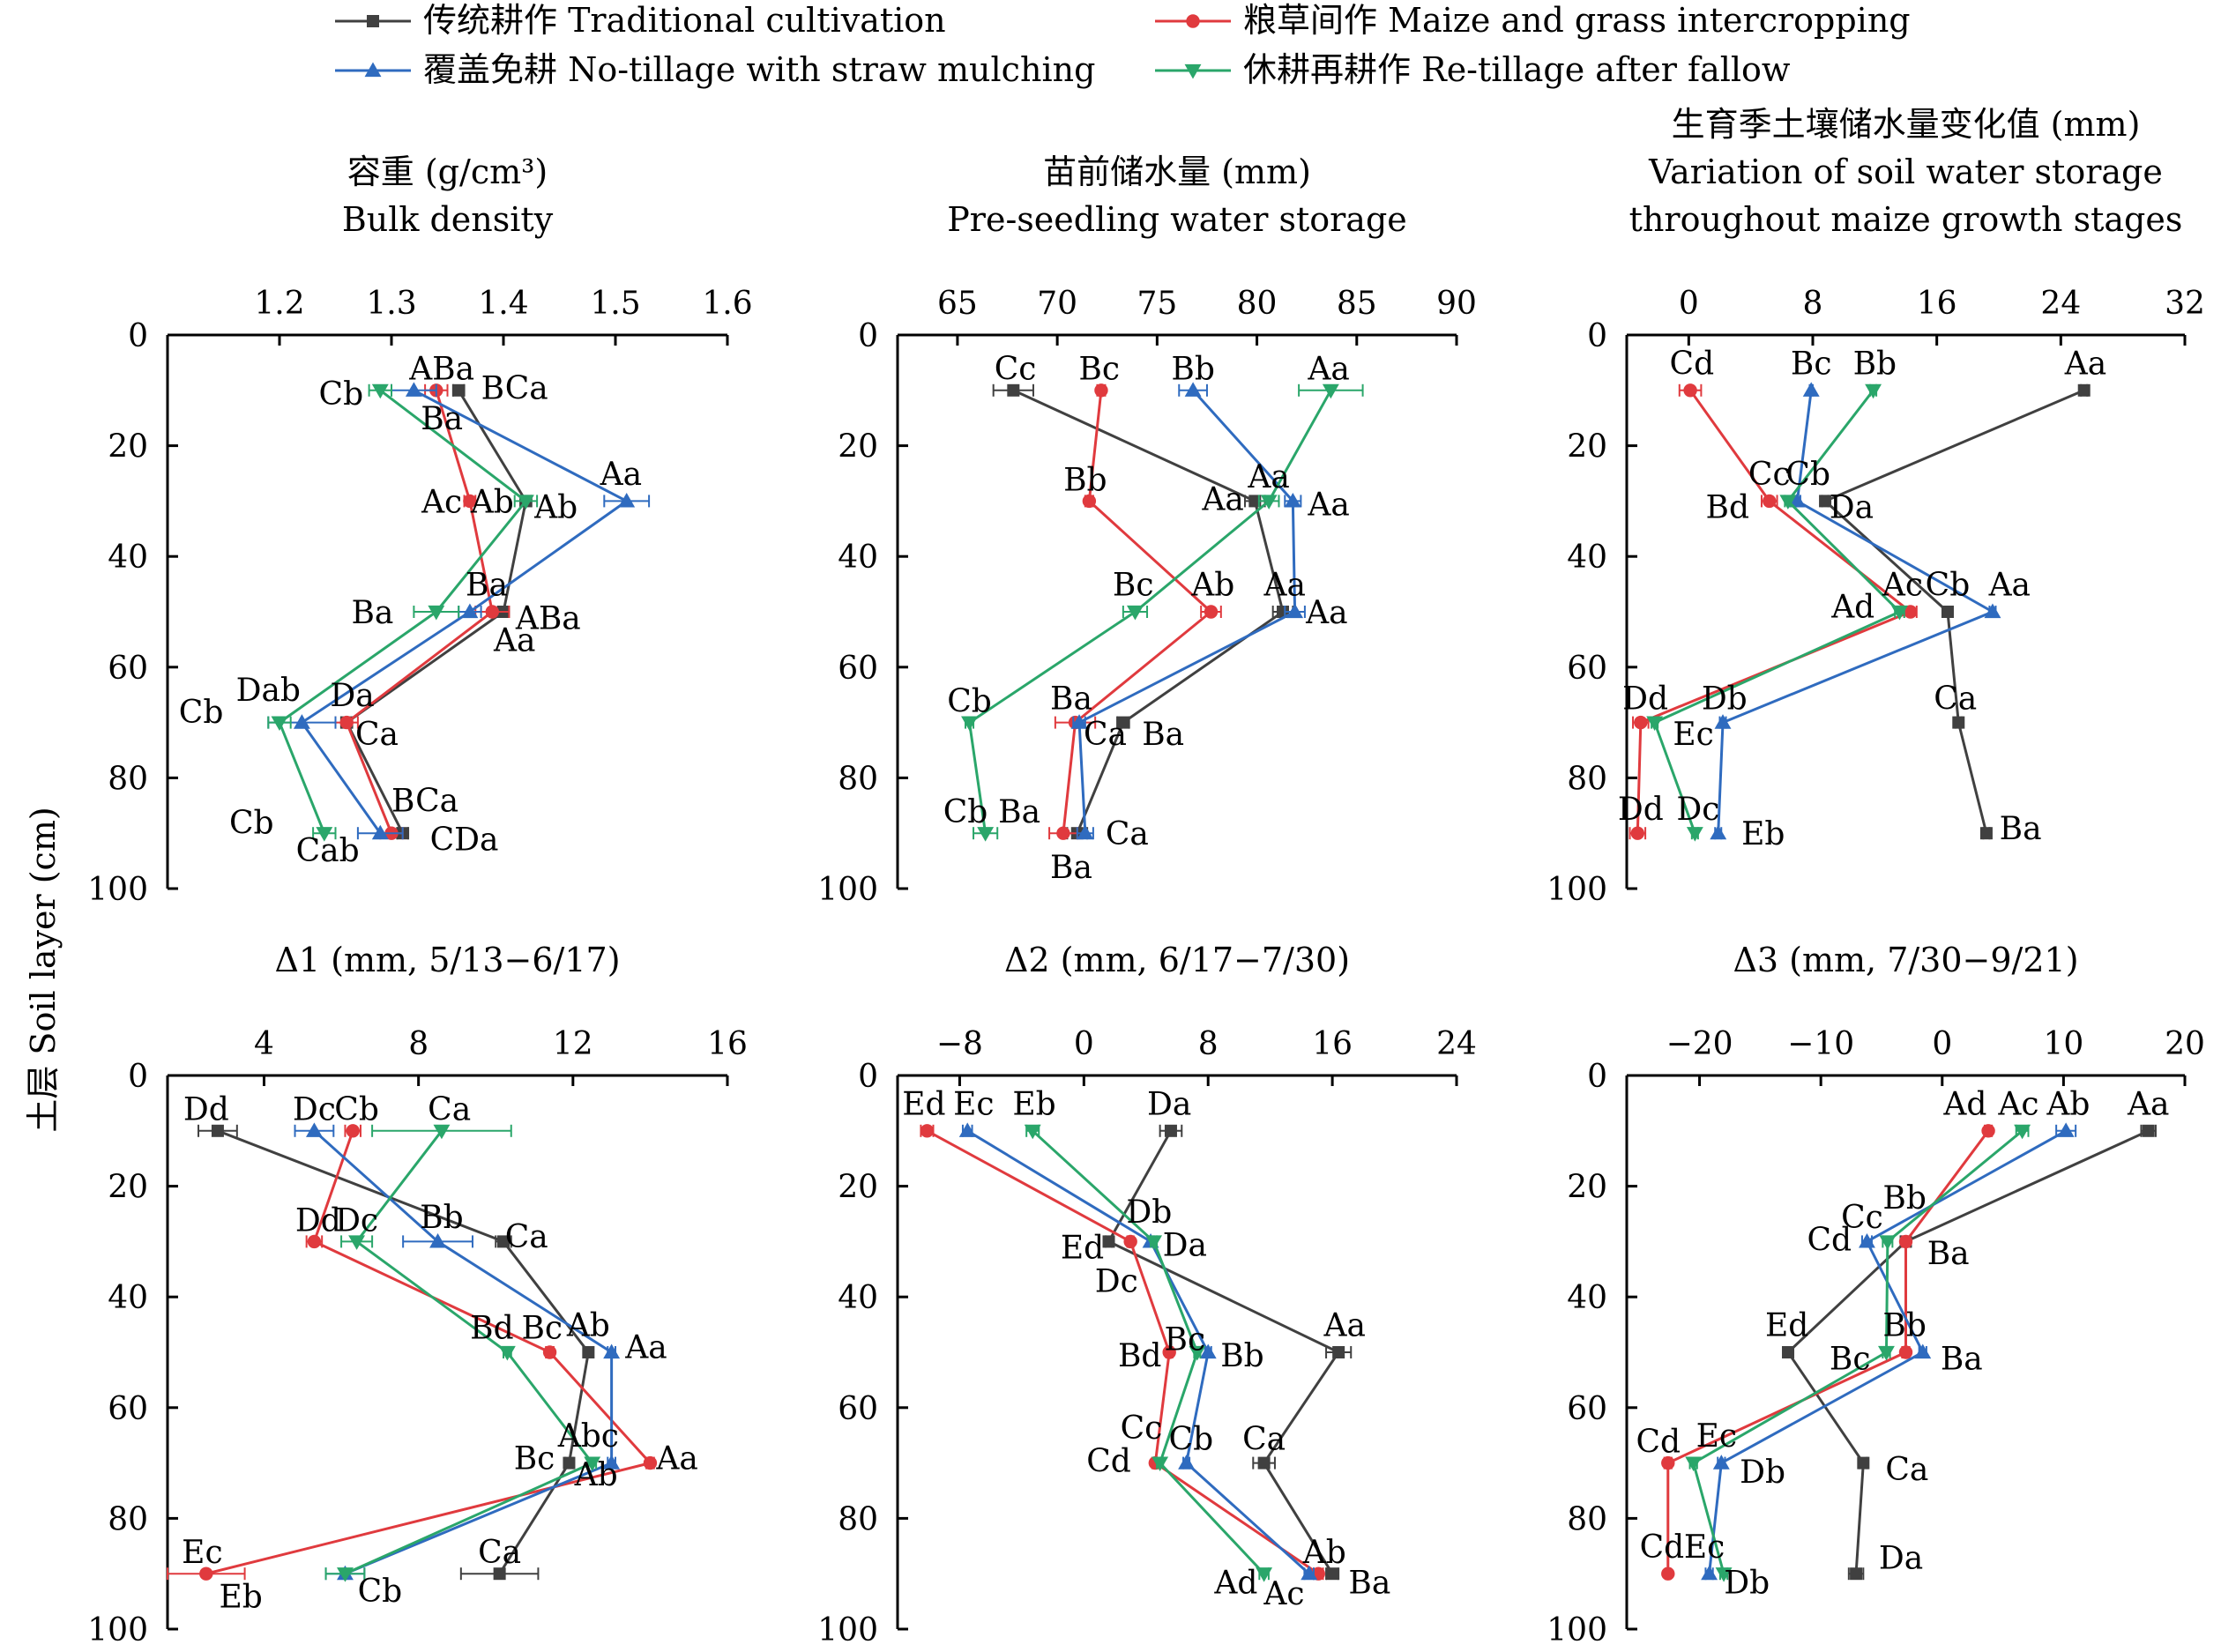  I want to click on significance-label: Abc, so click(588, 1436).